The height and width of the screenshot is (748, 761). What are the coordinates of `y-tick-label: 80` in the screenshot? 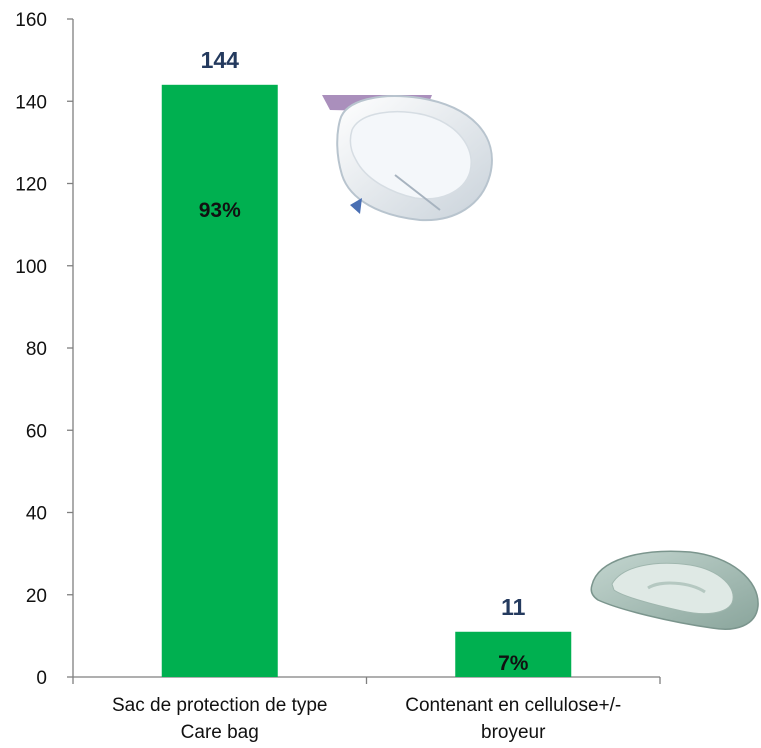 It's located at (36, 349).